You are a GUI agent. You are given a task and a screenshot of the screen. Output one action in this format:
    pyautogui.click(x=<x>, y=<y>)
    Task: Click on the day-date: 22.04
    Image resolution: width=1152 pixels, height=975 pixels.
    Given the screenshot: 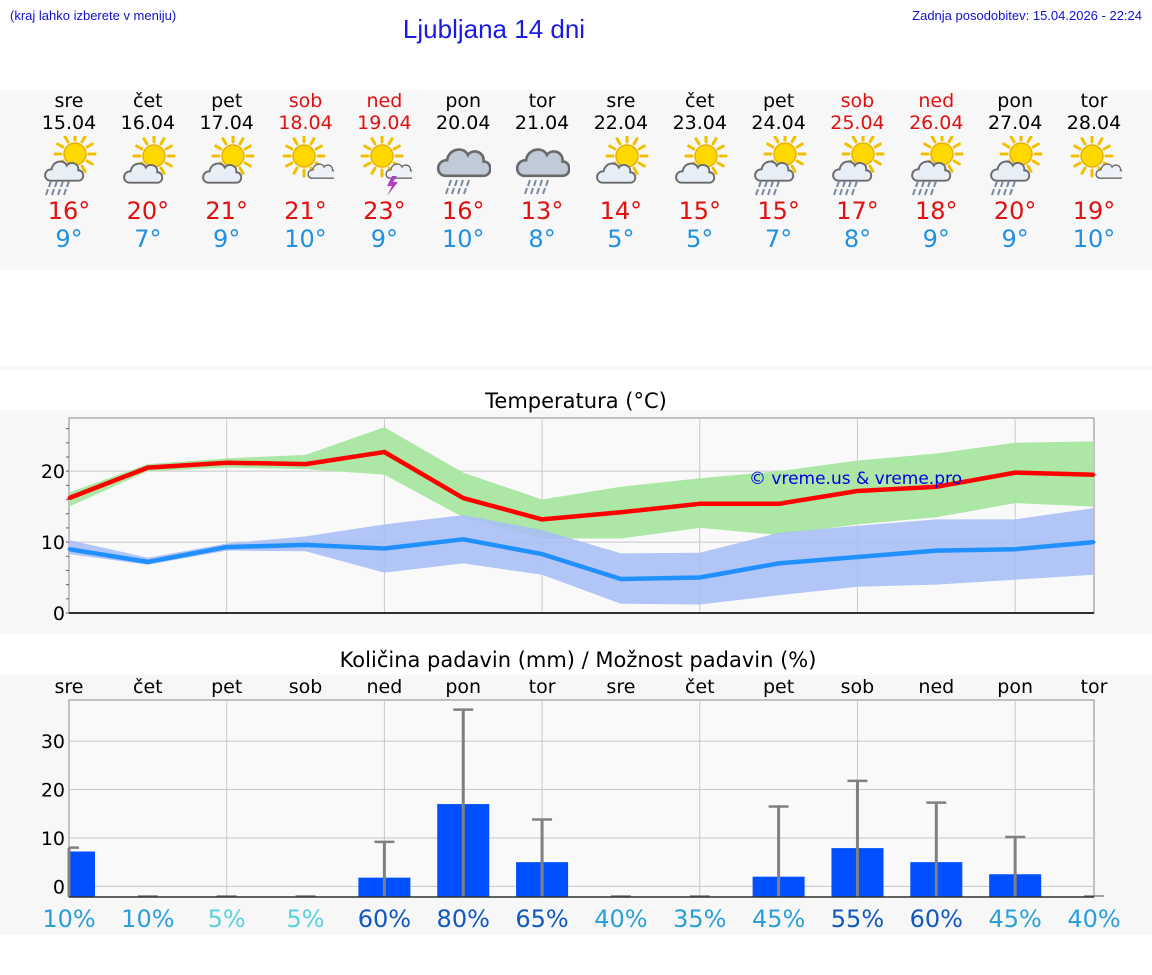 What is the action you would take?
    pyautogui.click(x=621, y=123)
    